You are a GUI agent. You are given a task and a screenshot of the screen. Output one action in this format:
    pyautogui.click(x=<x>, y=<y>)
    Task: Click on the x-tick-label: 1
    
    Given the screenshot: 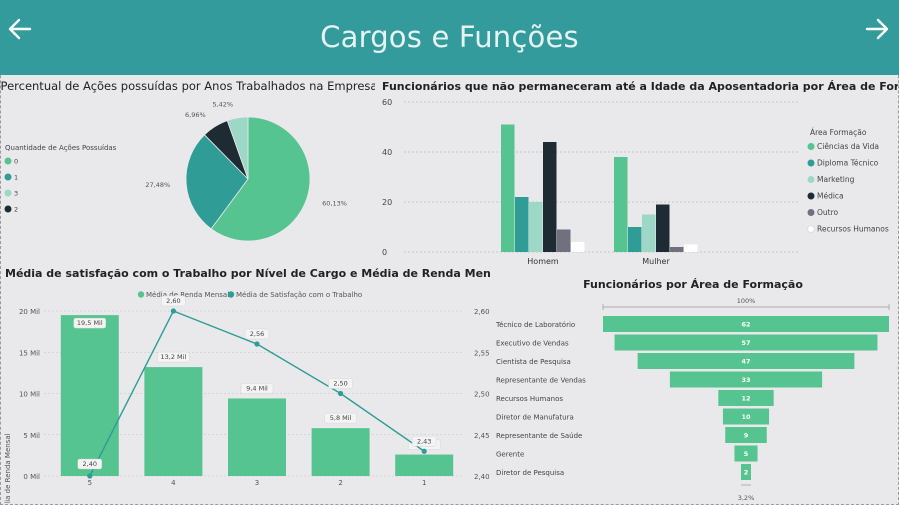 What is the action you would take?
    pyautogui.click(x=424, y=483)
    